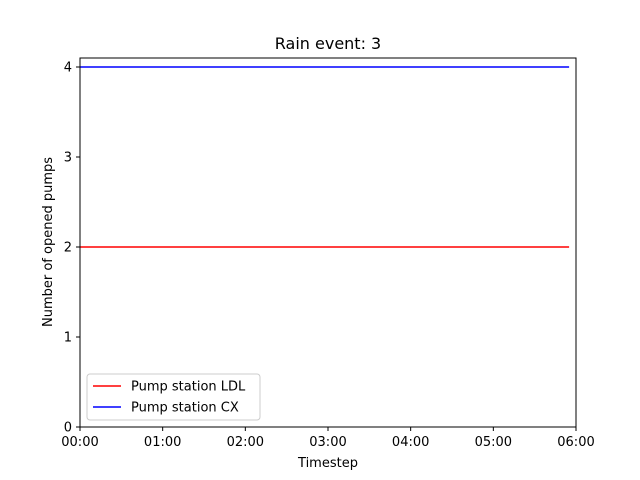  What do you see at coordinates (328, 43) in the screenshot?
I see `chart-title: Rain event: 3` at bounding box center [328, 43].